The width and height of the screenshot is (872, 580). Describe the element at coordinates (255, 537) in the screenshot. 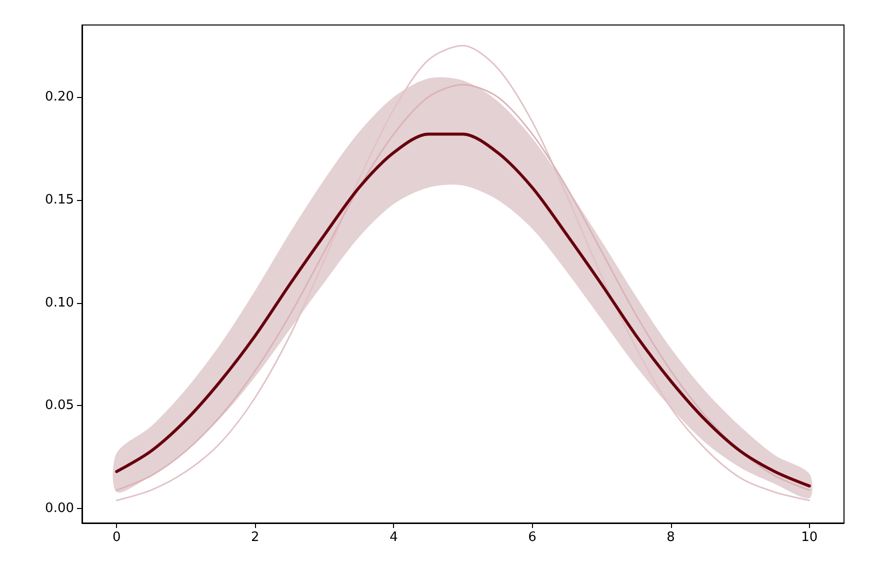

I see `x-tick-label: 2` at that location.